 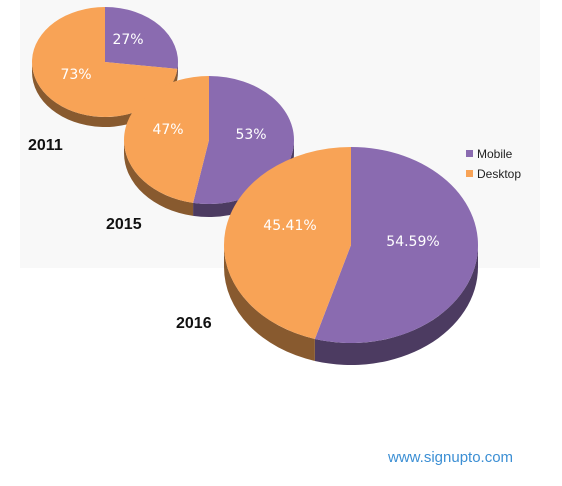 I want to click on legend: Mobile Desktop, so click(x=493, y=164).